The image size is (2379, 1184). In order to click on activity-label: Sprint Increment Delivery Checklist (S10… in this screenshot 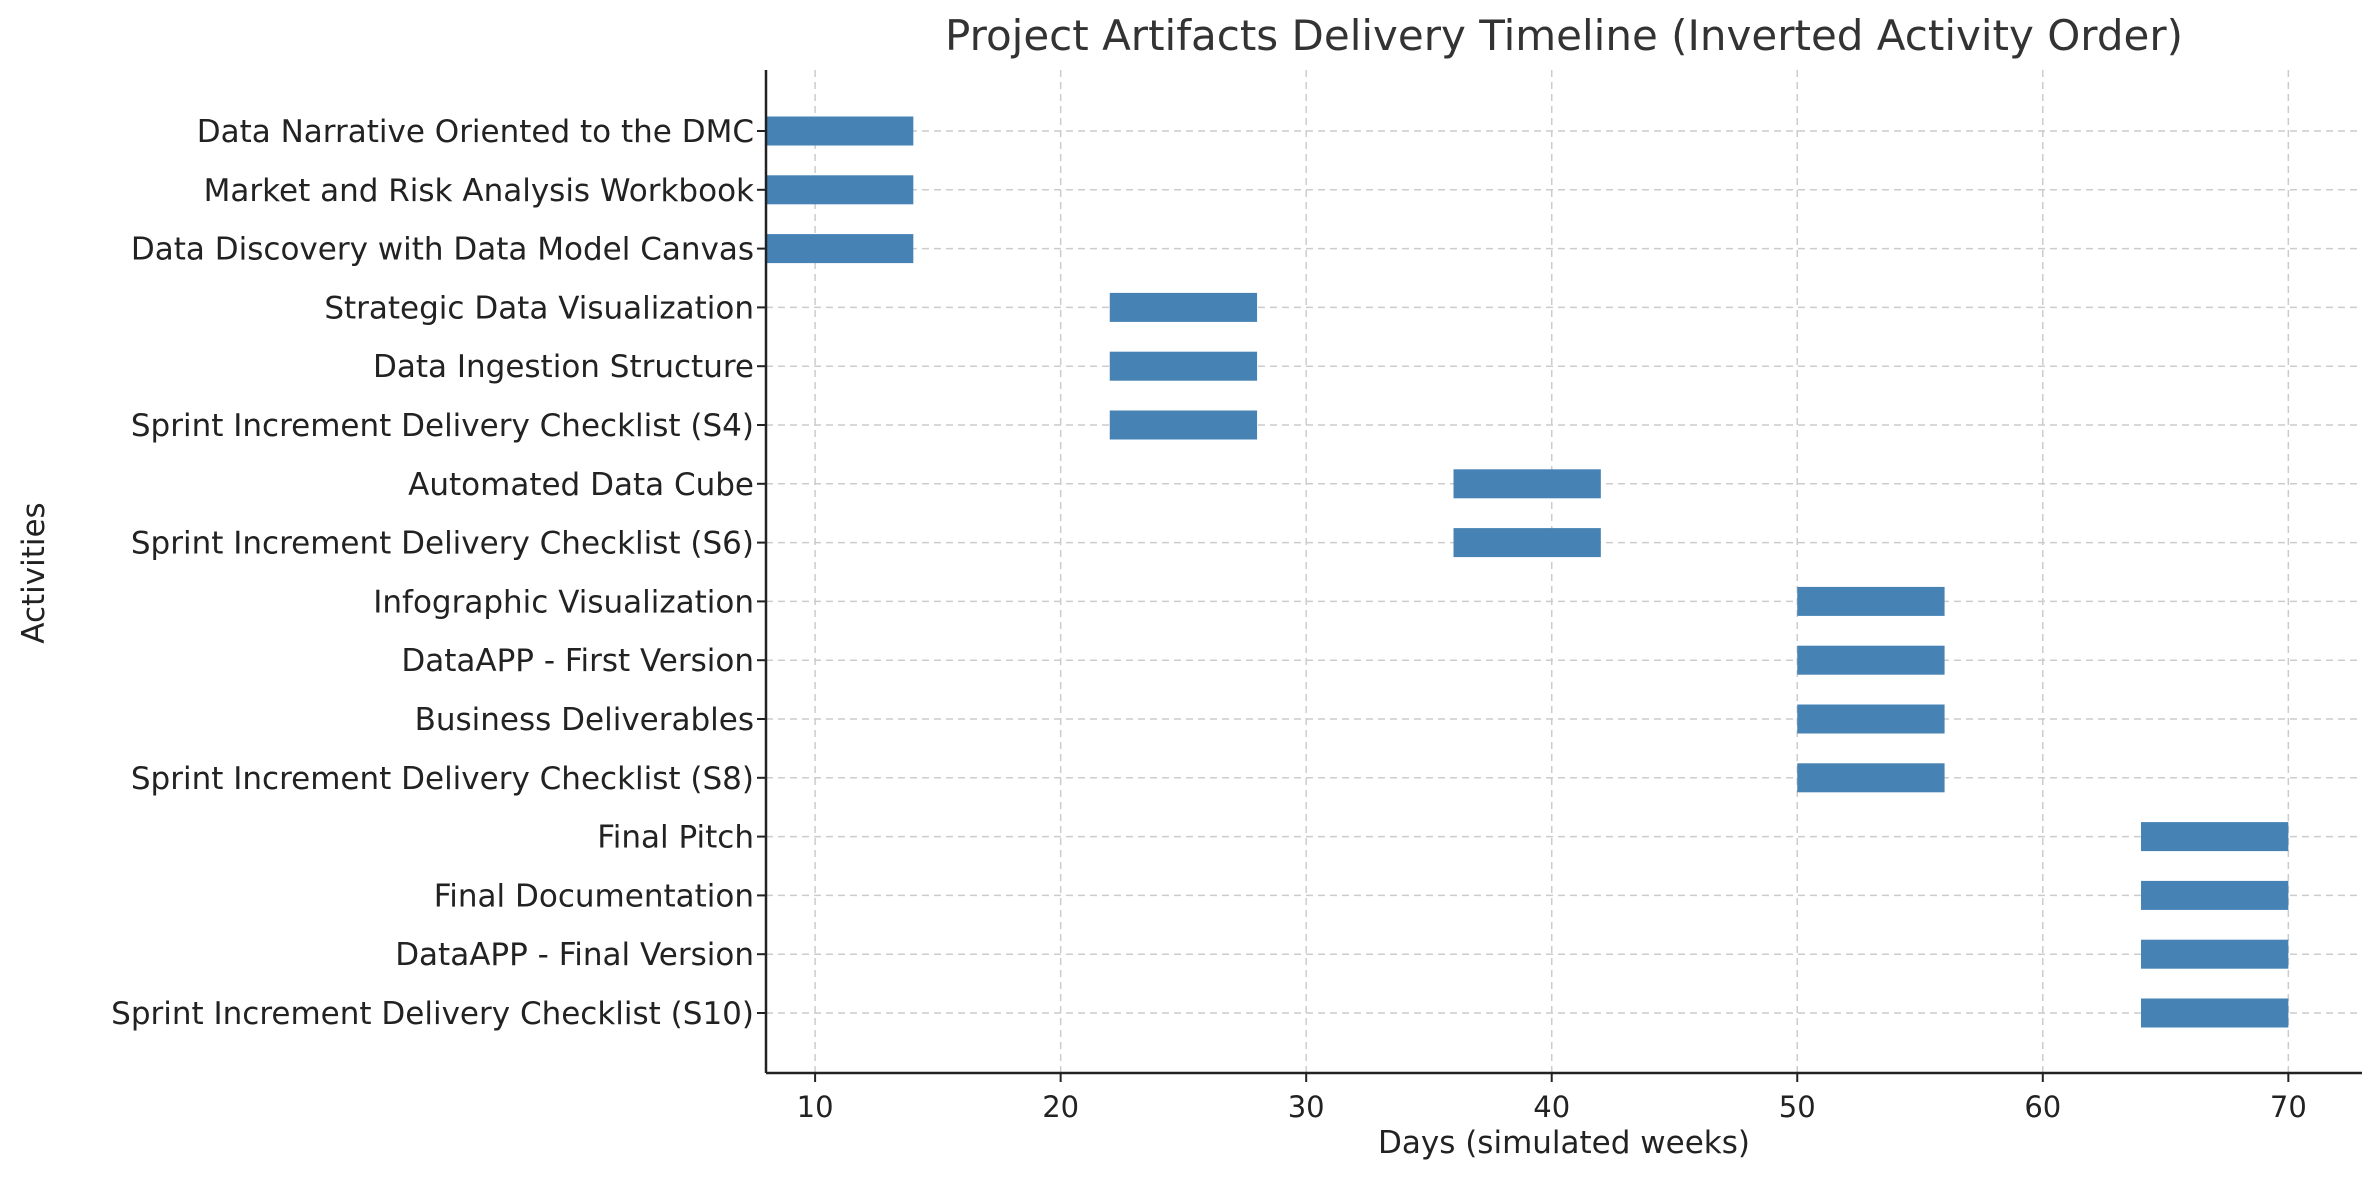, I will do `click(432, 1014)`.